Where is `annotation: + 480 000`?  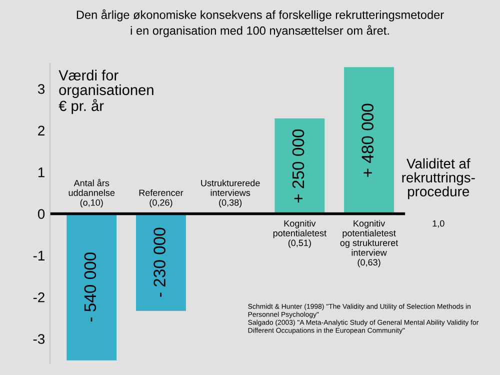
annotation: + 480 000 is located at coordinates (368, 140).